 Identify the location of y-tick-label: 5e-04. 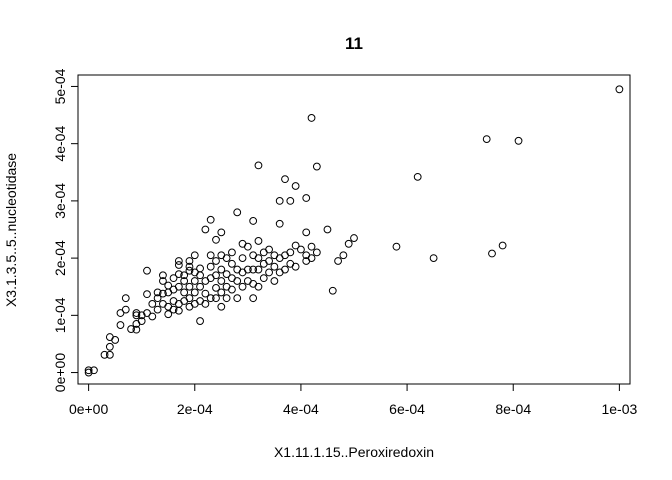
(60, 86).